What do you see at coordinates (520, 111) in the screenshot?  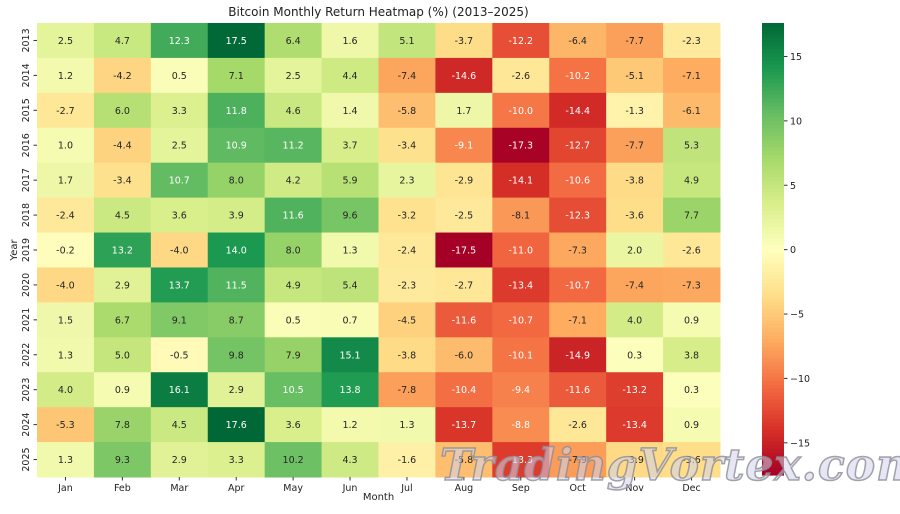 I see `cell-value-label: -10.0` at bounding box center [520, 111].